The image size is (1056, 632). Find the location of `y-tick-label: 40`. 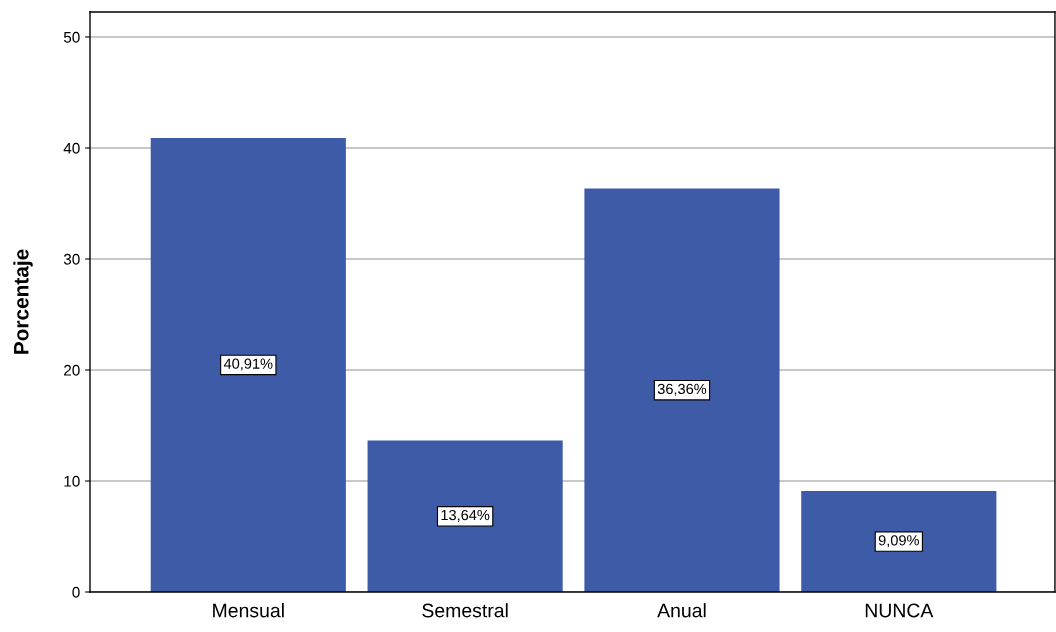

y-tick-label: 40 is located at coordinates (71, 148).